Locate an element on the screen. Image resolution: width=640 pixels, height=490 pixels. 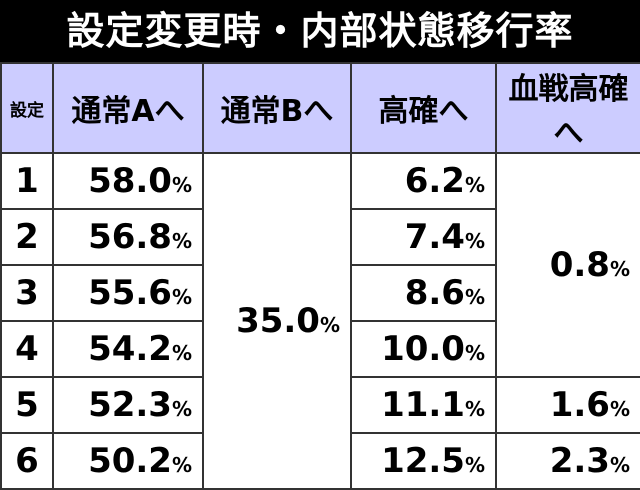
value: 0.8 is located at coordinates (579, 265).